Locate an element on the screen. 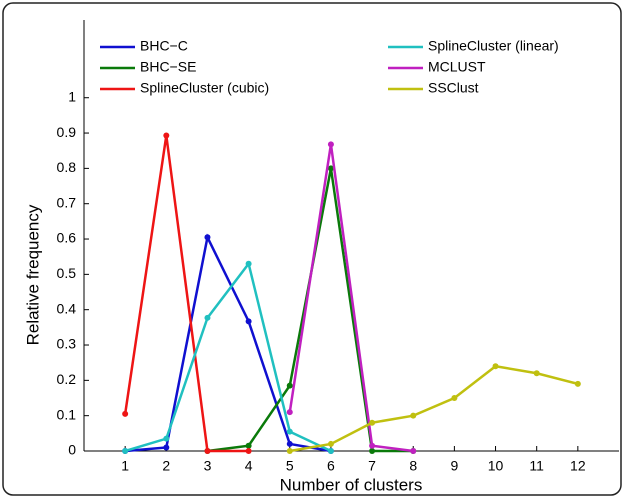 This screenshot has width=625, height=498. x-tick-label: 10 is located at coordinates (496, 466).